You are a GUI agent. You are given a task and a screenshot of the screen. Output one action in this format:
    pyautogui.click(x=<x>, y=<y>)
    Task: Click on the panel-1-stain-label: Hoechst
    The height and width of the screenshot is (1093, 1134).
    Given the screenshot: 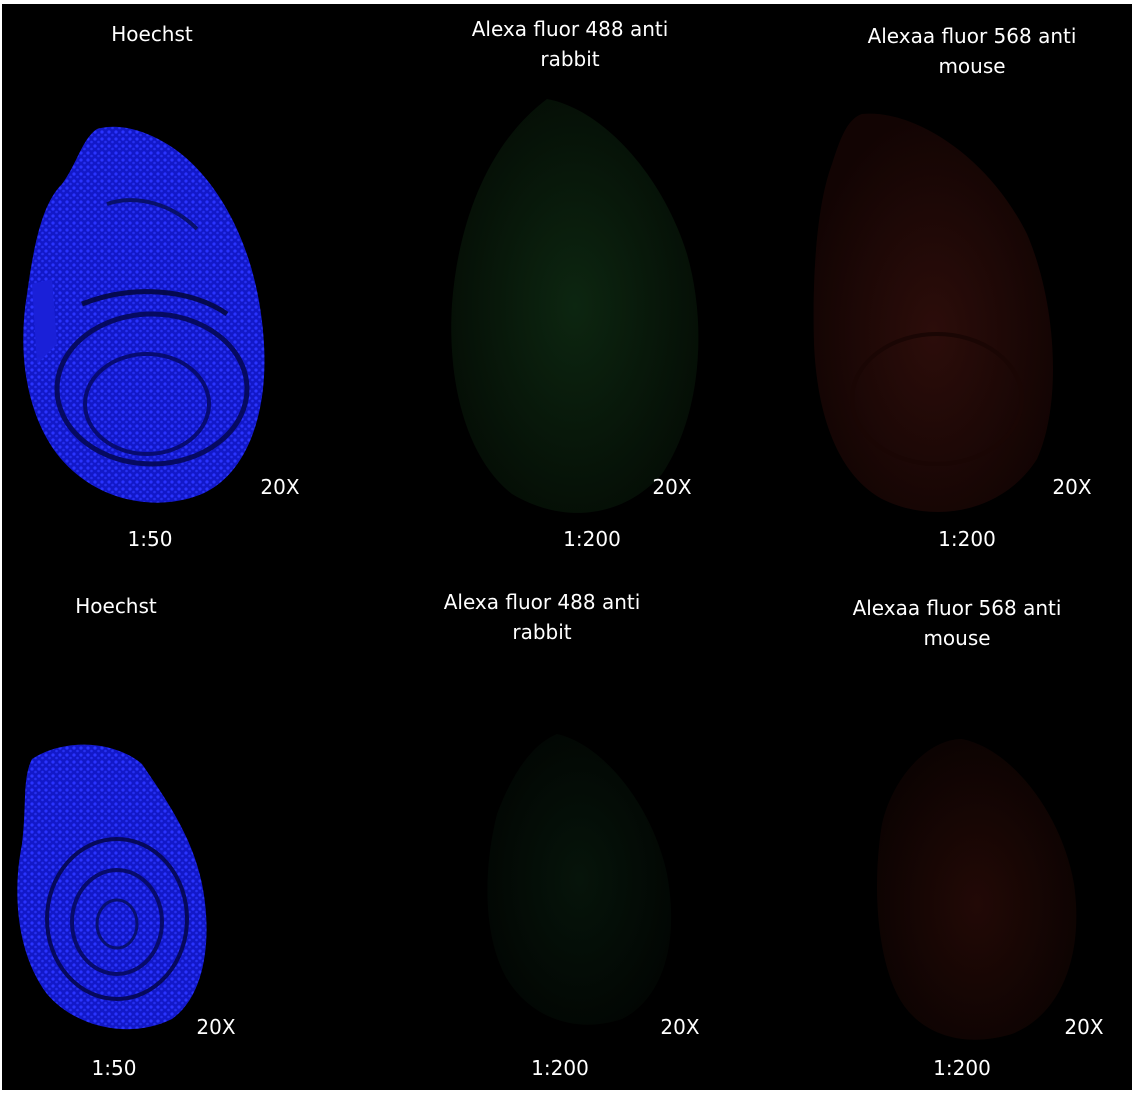 What is the action you would take?
    pyautogui.click(x=152, y=34)
    